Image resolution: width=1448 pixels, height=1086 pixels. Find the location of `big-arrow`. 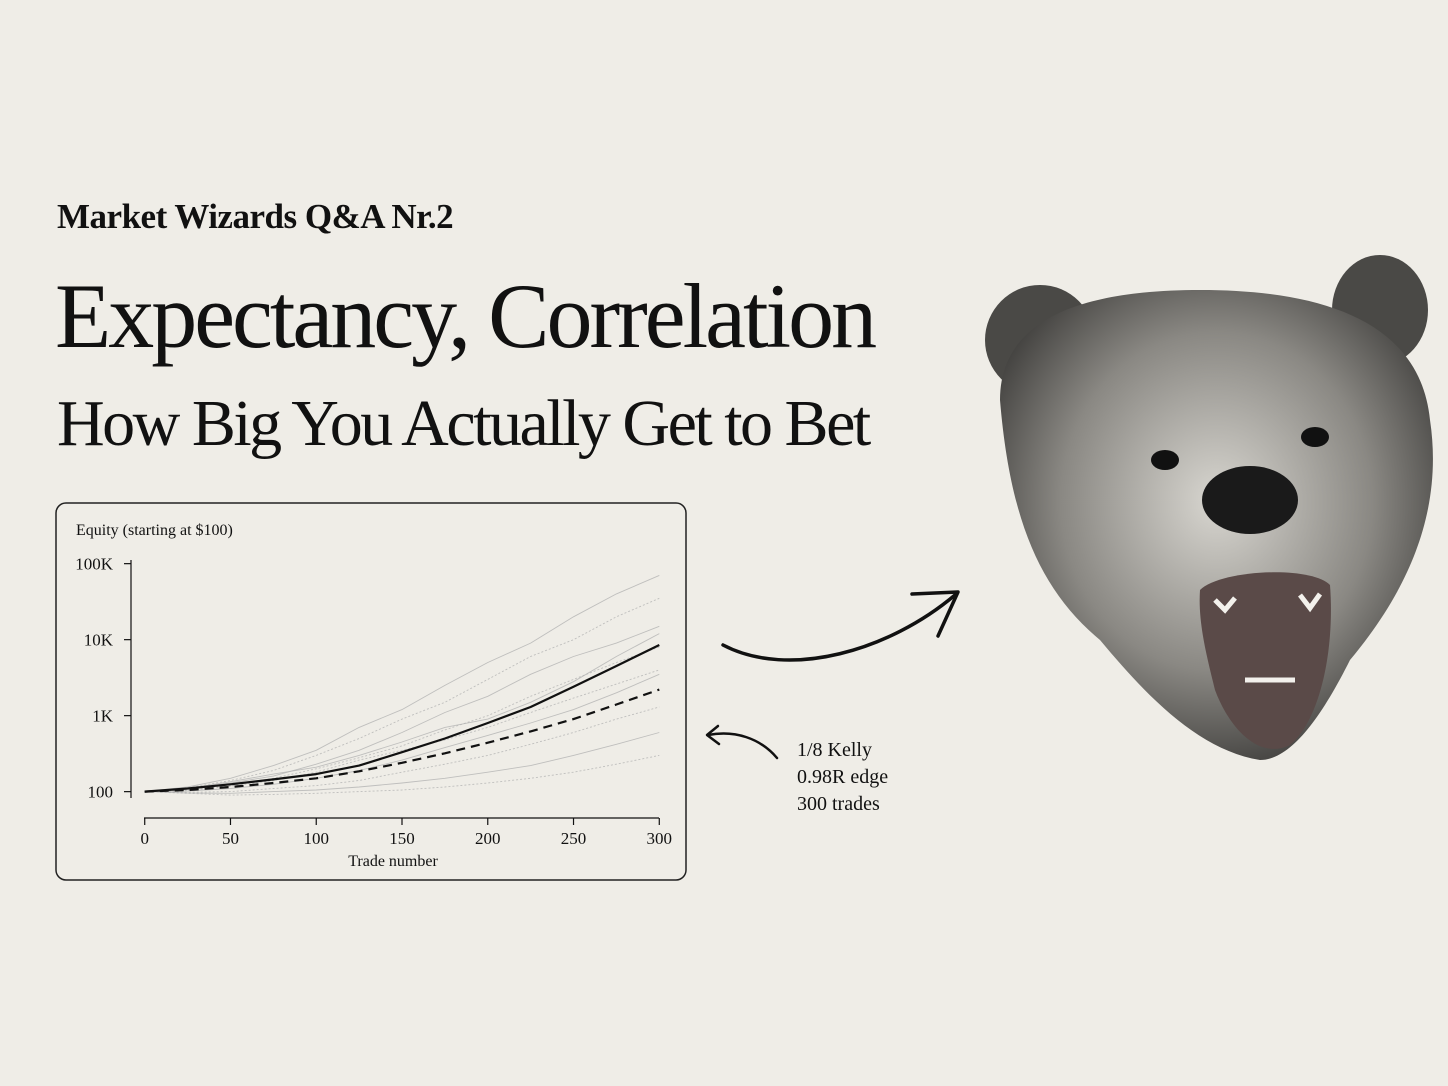

big-arrow is located at coordinates (839, 627).